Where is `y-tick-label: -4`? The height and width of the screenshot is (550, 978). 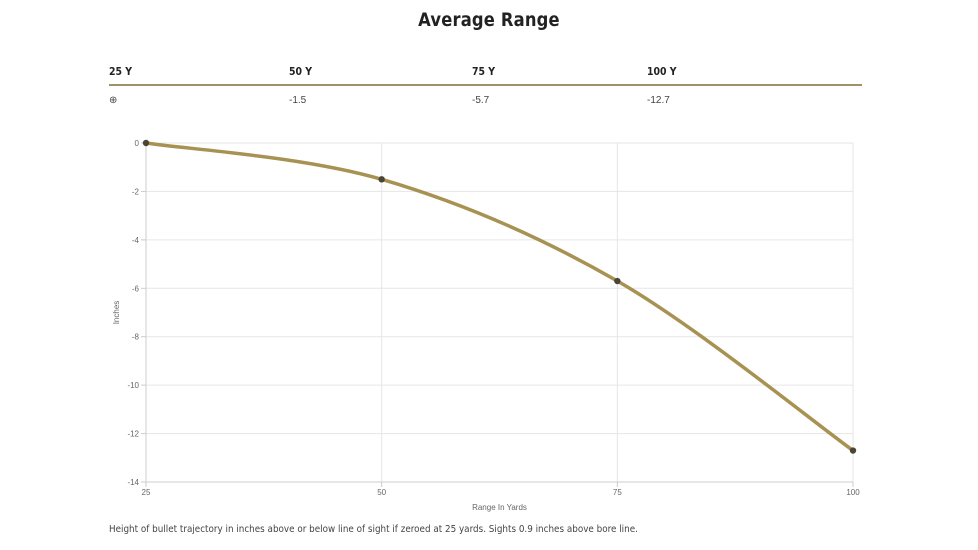
y-tick-label: -4 is located at coordinates (136, 240).